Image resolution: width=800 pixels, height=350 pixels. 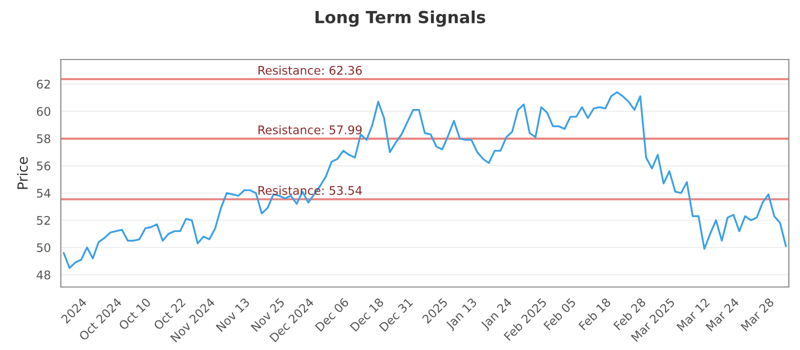 What do you see at coordinates (43, 275) in the screenshot?
I see `y-tick-label: 48` at bounding box center [43, 275].